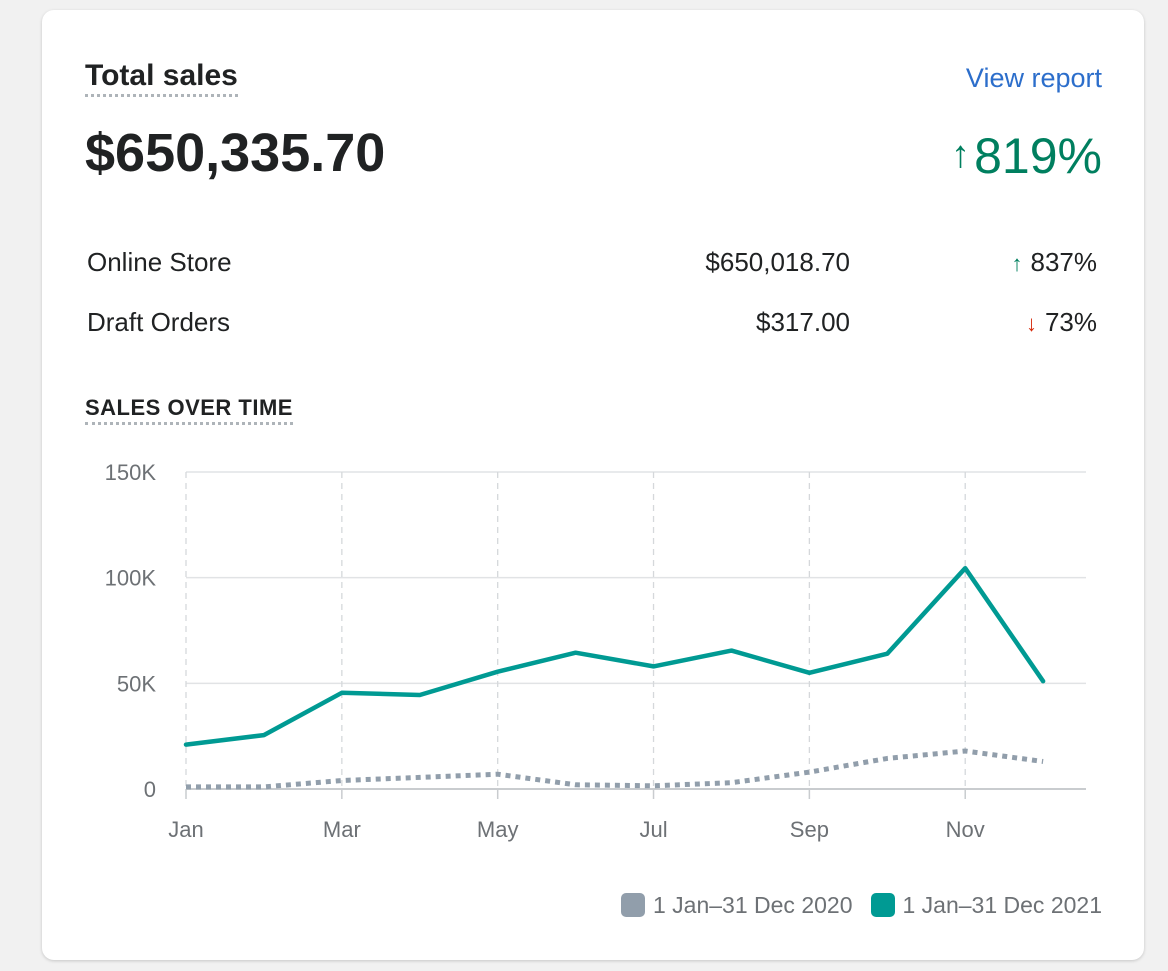 Image resolution: width=1168 pixels, height=971 pixels. I want to click on chart-legend: 1 Jan–31 Dec 2020 1 Jan–31 Dec 2021, so click(852, 905).